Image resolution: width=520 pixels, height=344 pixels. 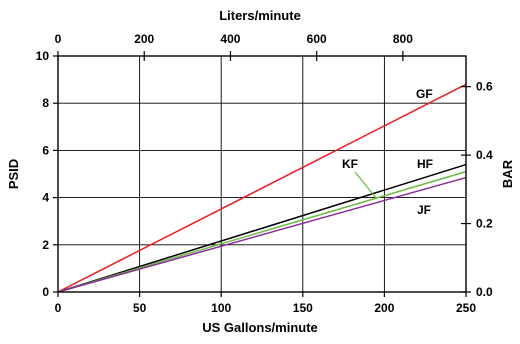 I want to click on x2-tick-label: 800, so click(x=403, y=39).